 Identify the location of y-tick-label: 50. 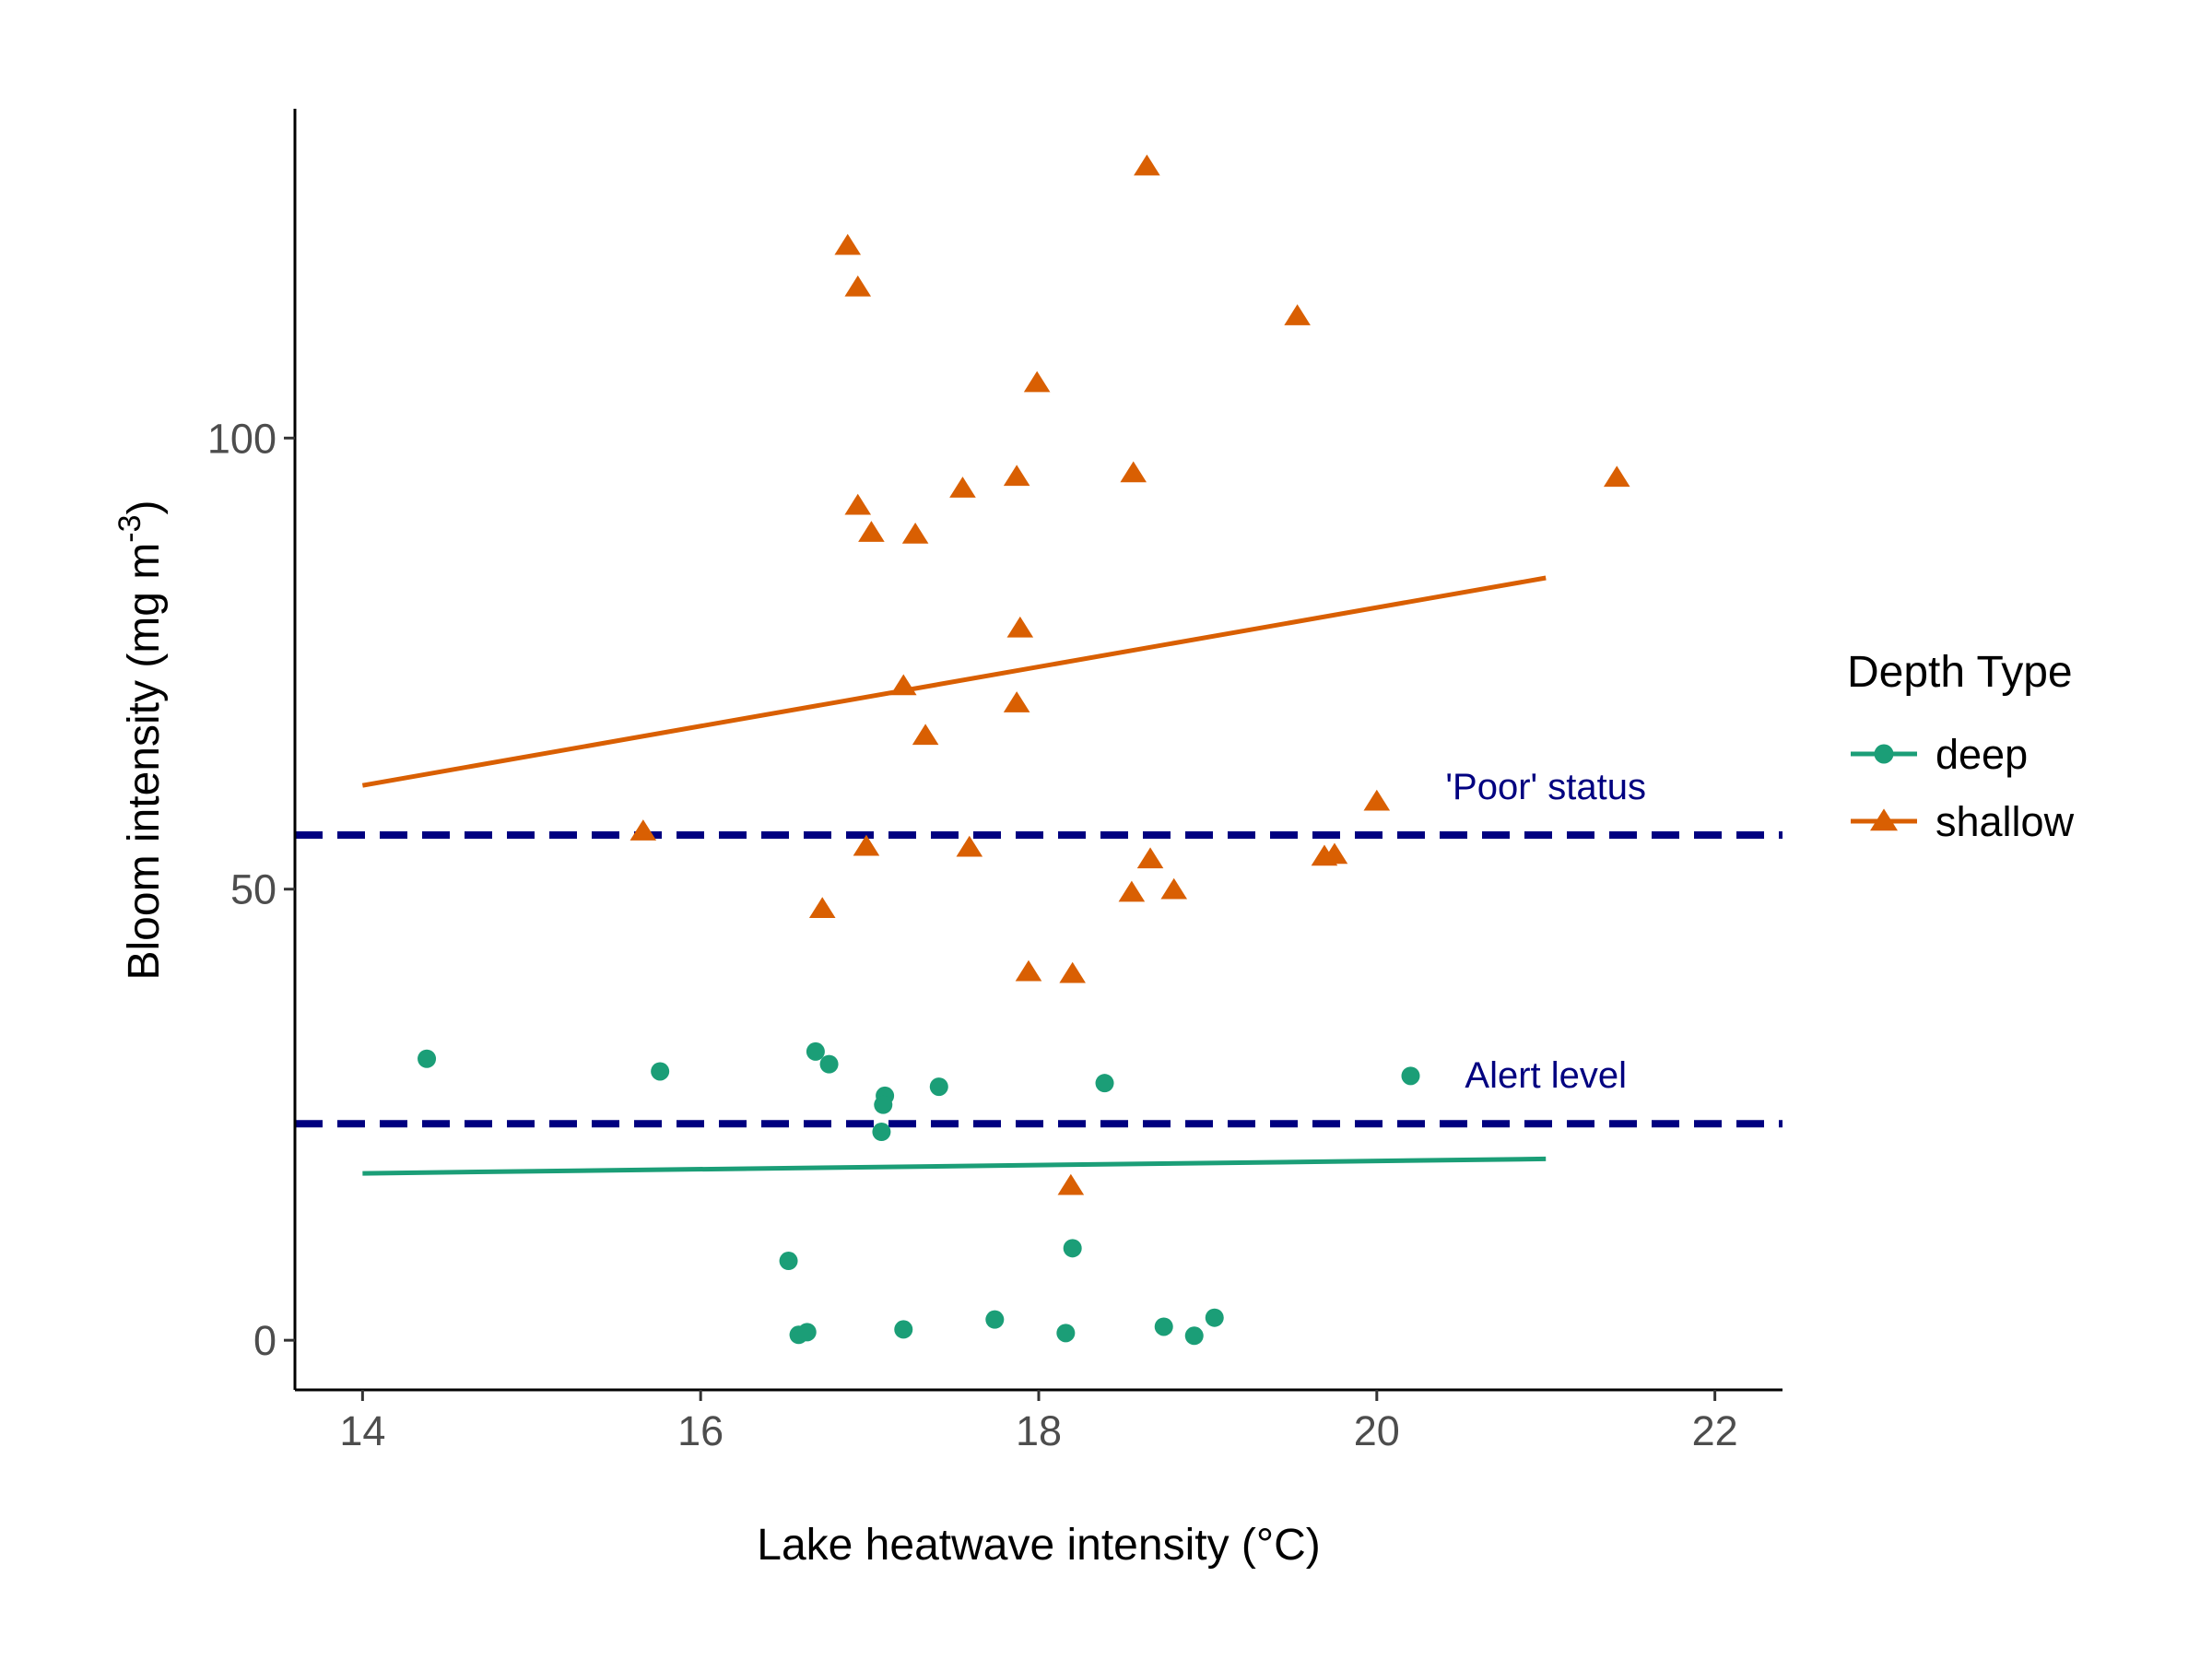
(253, 889).